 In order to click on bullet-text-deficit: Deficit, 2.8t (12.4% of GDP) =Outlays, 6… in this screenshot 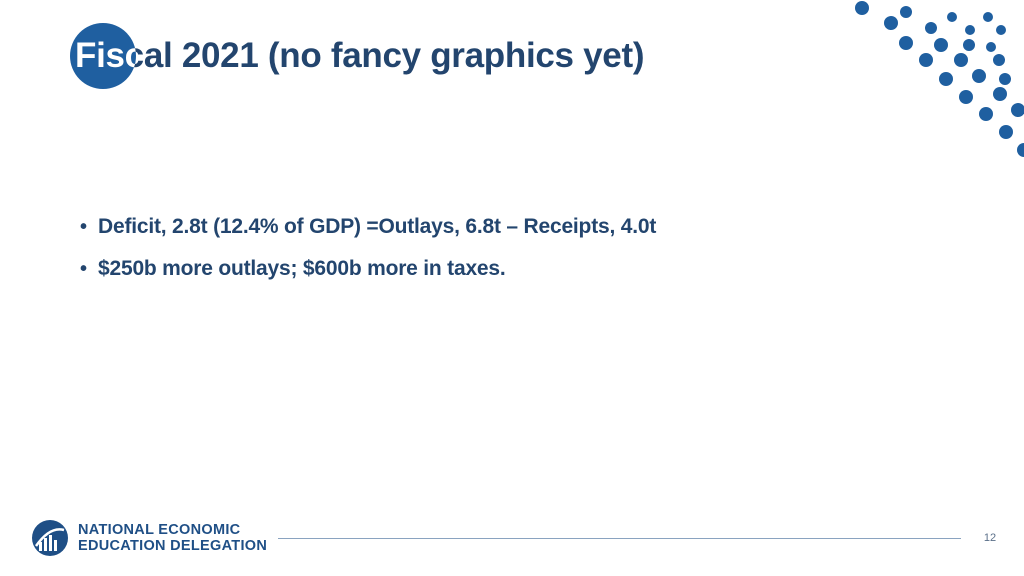, I will do `click(377, 226)`.